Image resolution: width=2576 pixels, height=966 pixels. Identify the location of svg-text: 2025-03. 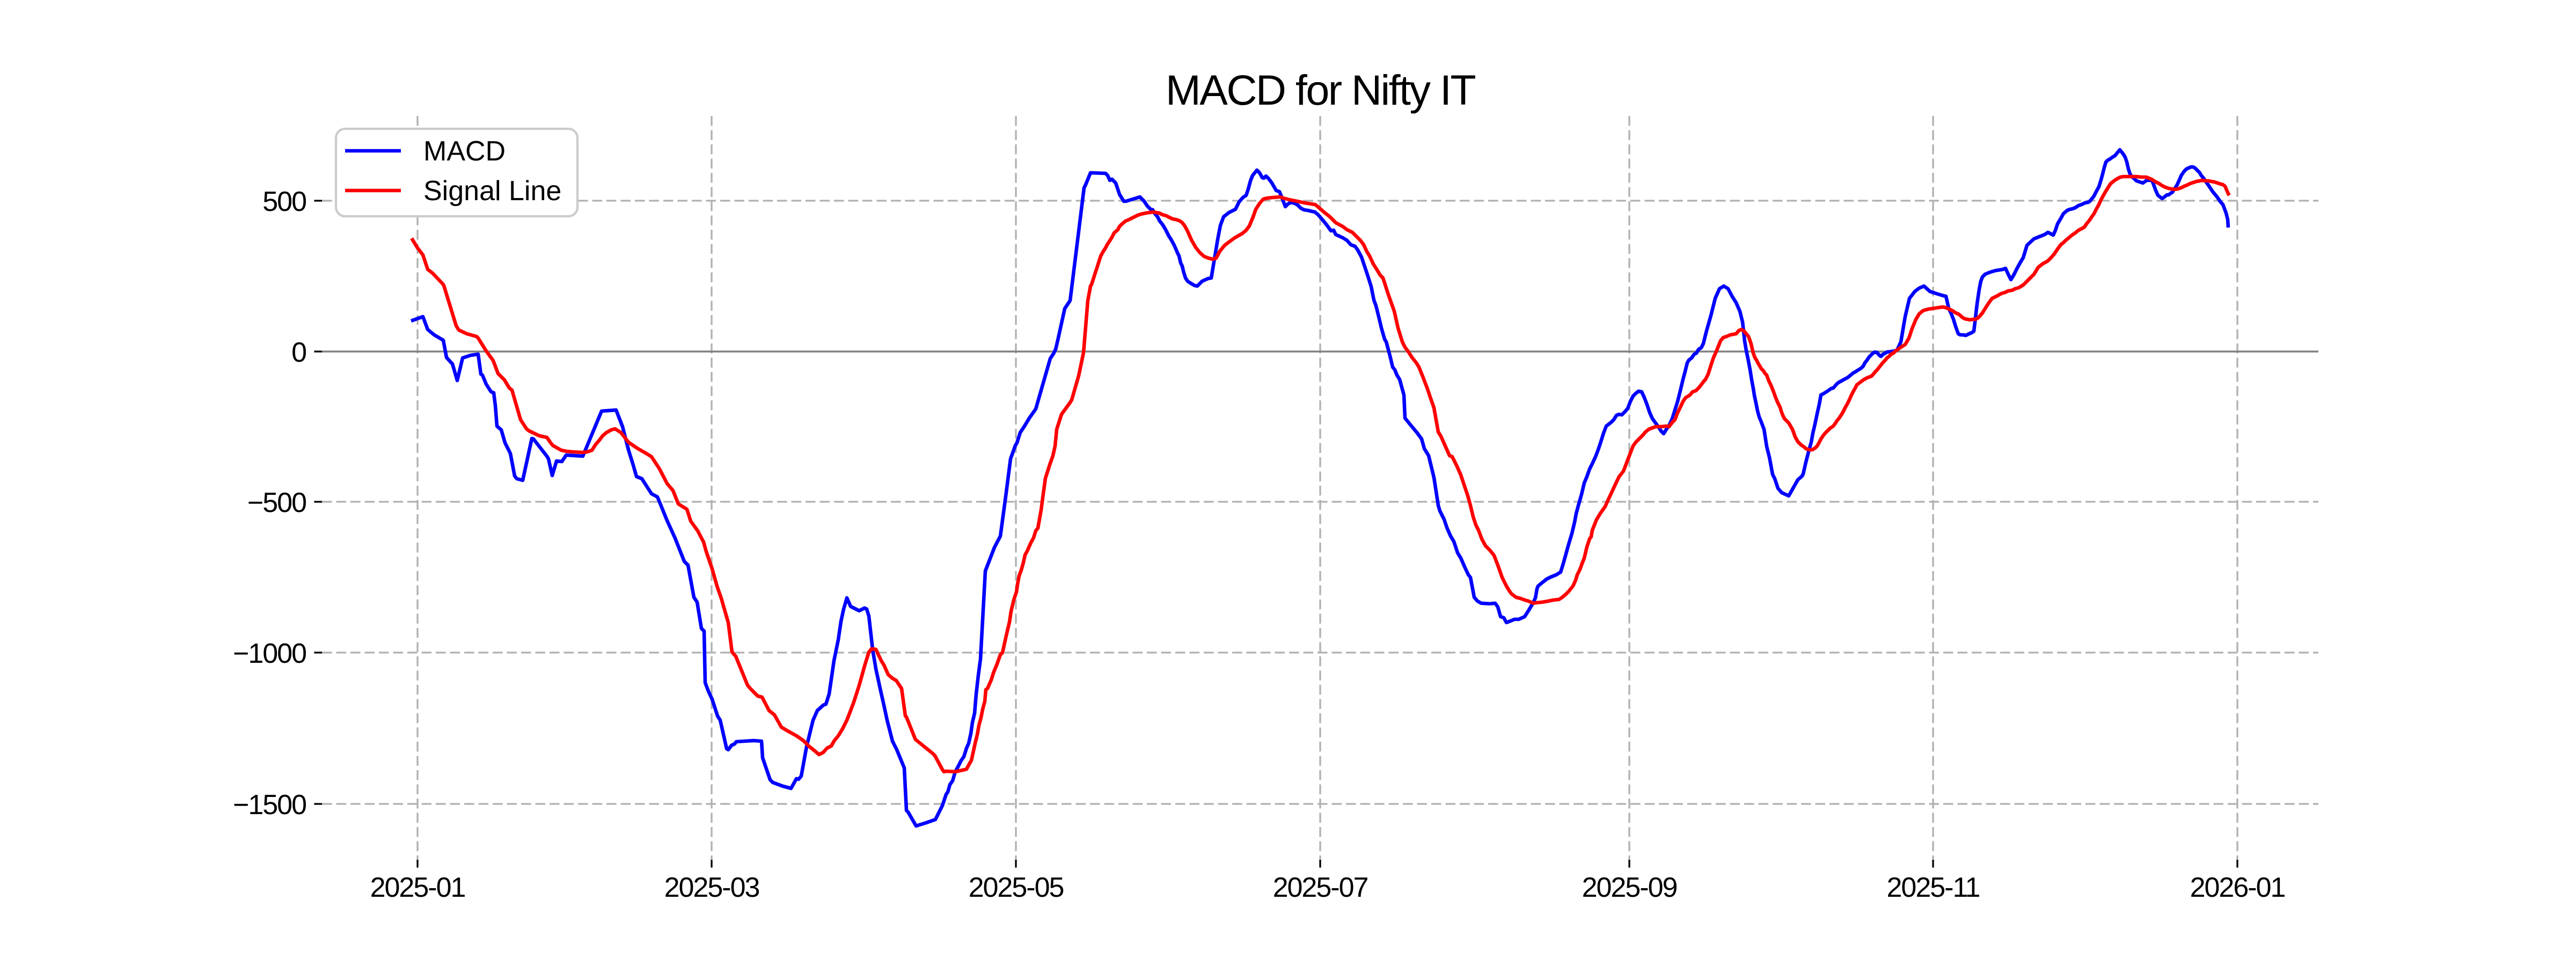
(711, 887).